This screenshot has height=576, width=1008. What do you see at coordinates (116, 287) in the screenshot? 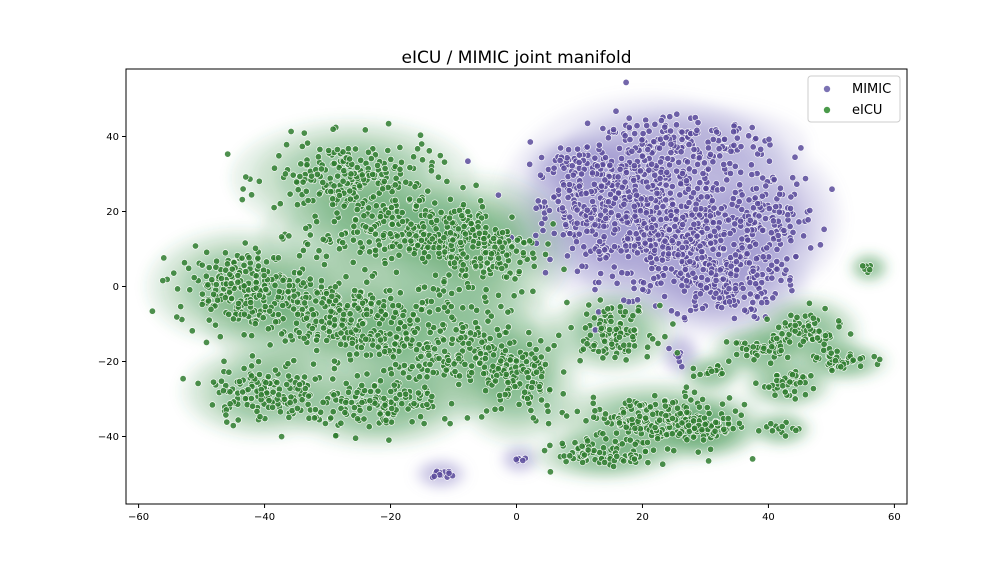
I see `y-tick-label: 0` at bounding box center [116, 287].